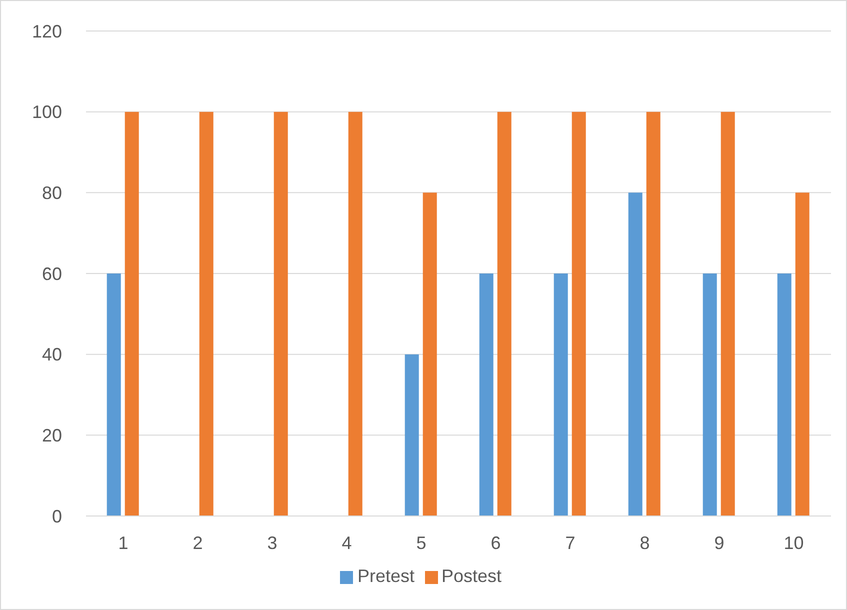 The image size is (847, 610). Describe the element at coordinates (47, 112) in the screenshot. I see `y-tick-label: 100` at that location.